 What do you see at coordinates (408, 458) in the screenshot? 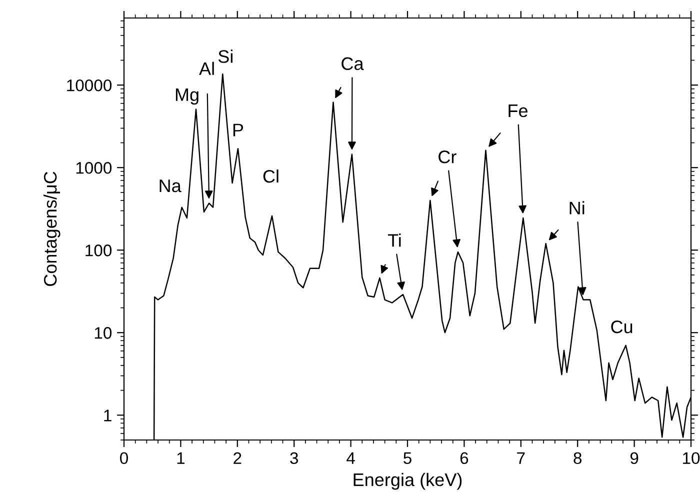
I see `x-tick-label: 5` at bounding box center [408, 458].